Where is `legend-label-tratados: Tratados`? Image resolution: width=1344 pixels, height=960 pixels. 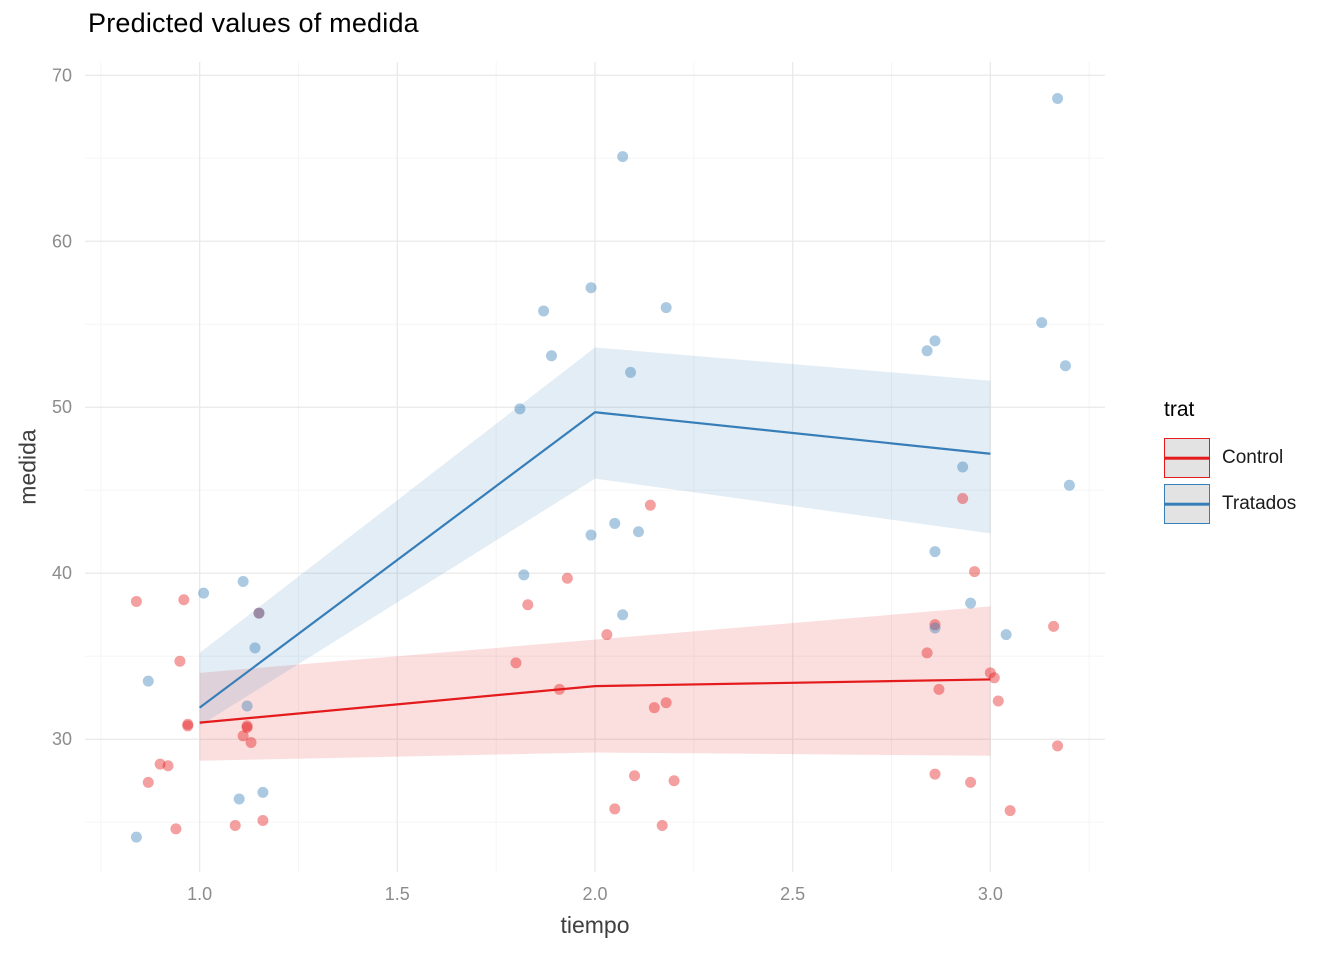
legend-label-tratados: Tratados is located at coordinates (1259, 503).